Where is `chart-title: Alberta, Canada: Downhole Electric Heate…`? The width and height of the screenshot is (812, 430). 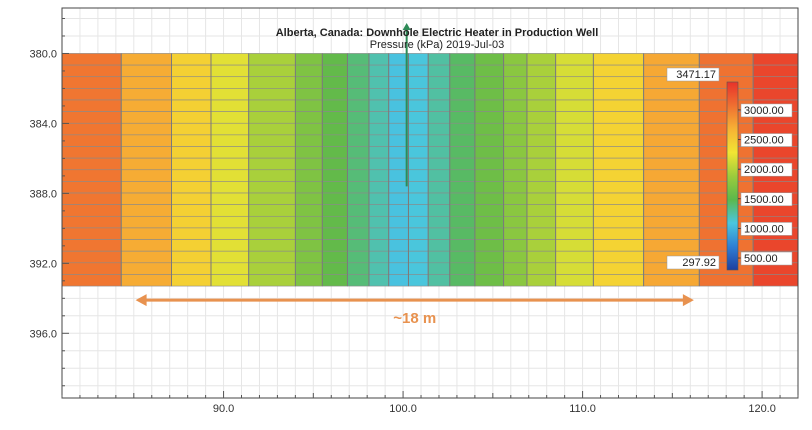 chart-title: Alberta, Canada: Downhole Electric Heate… is located at coordinates (437, 33).